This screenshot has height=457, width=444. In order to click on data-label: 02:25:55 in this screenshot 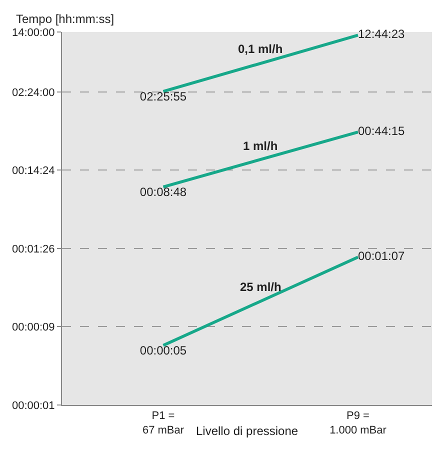, I will do `click(163, 96)`.